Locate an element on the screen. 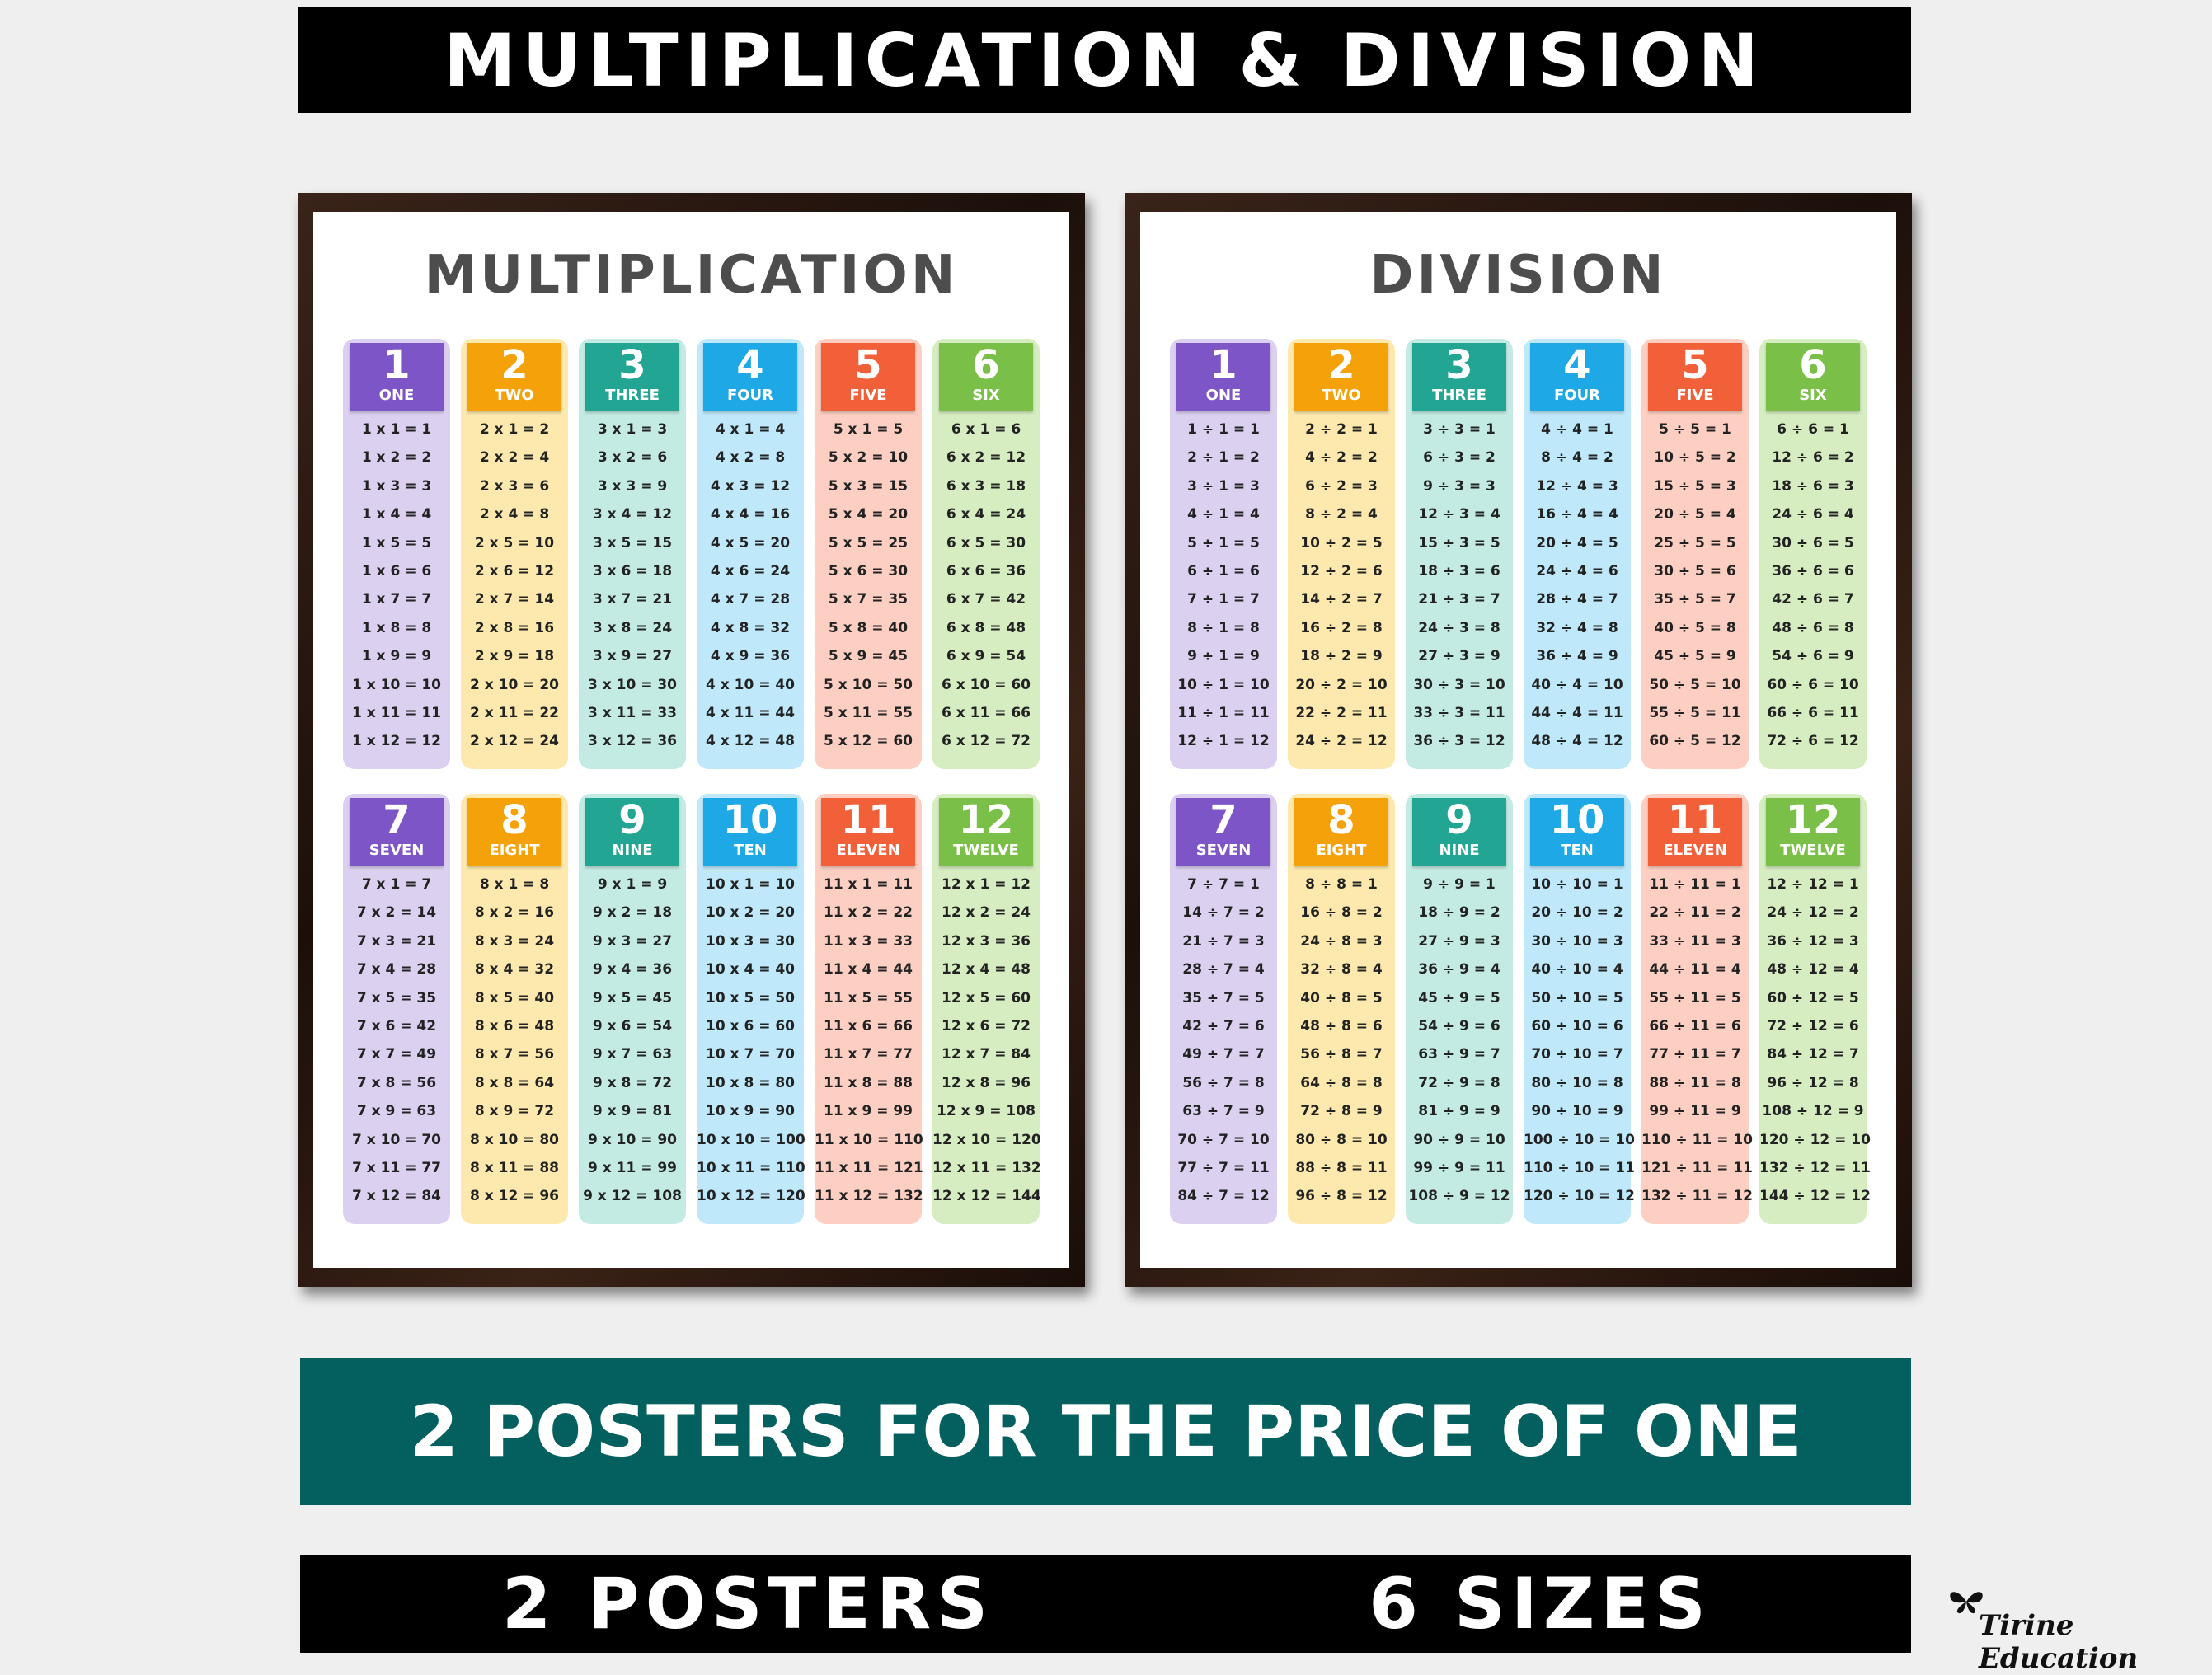  footer-bar: 2 POSTERS 6 SIZES is located at coordinates (1105, 1604).